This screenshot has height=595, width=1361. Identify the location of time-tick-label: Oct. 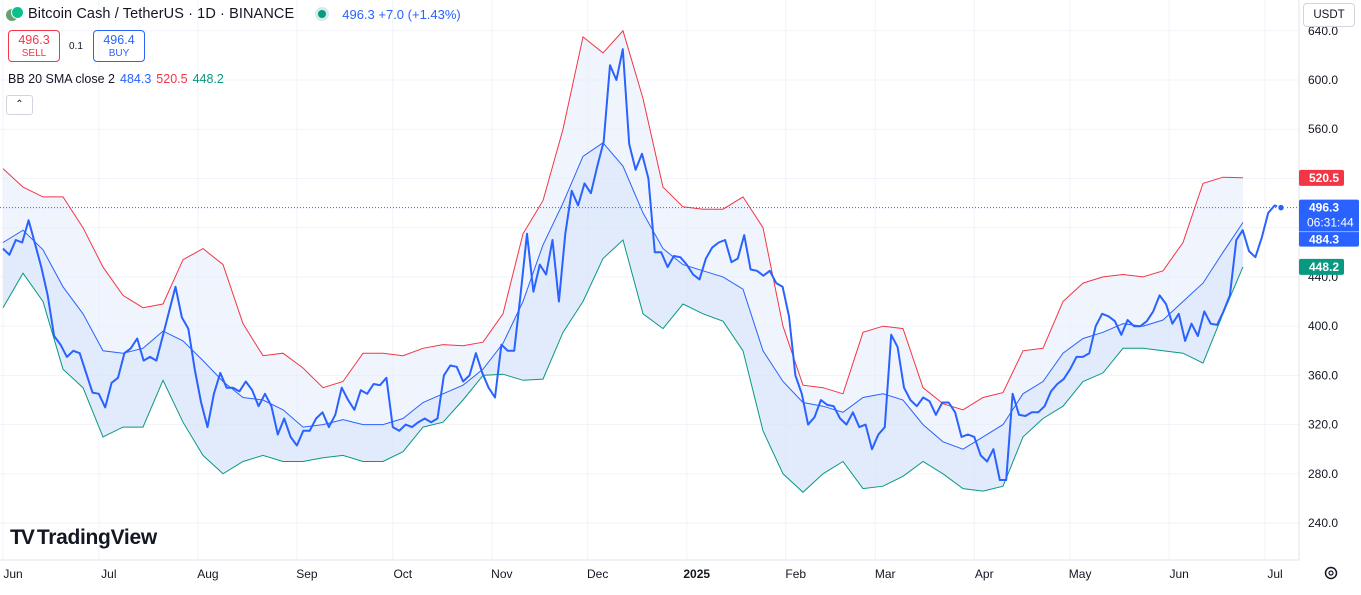
(402, 574).